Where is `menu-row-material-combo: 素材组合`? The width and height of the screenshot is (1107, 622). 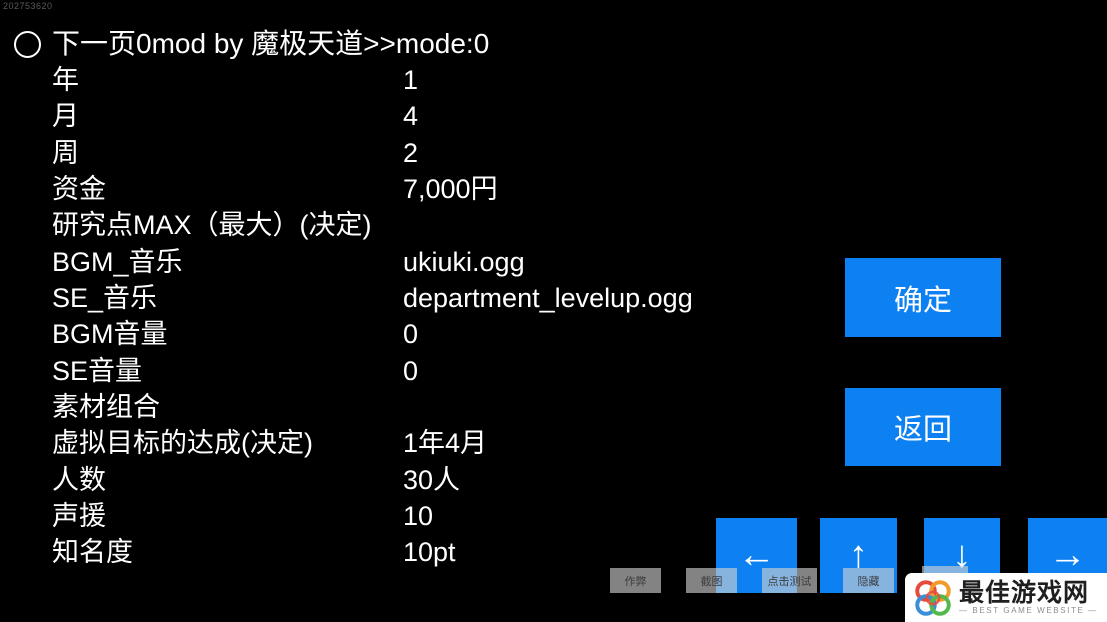
menu-row-material-combo: 素材组合 is located at coordinates (422, 407).